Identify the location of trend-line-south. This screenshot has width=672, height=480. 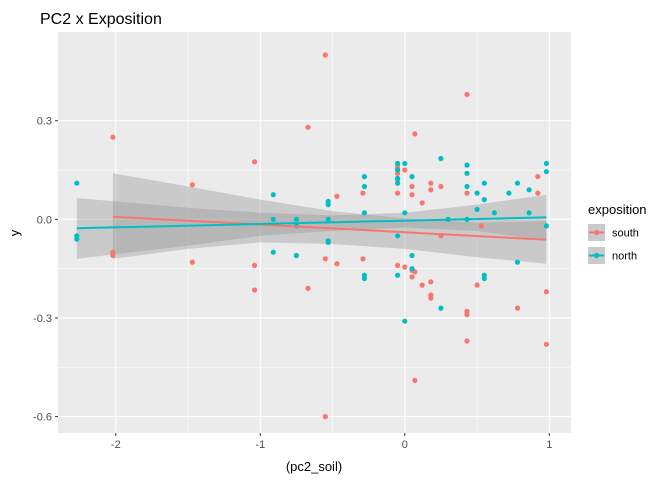
(329, 228).